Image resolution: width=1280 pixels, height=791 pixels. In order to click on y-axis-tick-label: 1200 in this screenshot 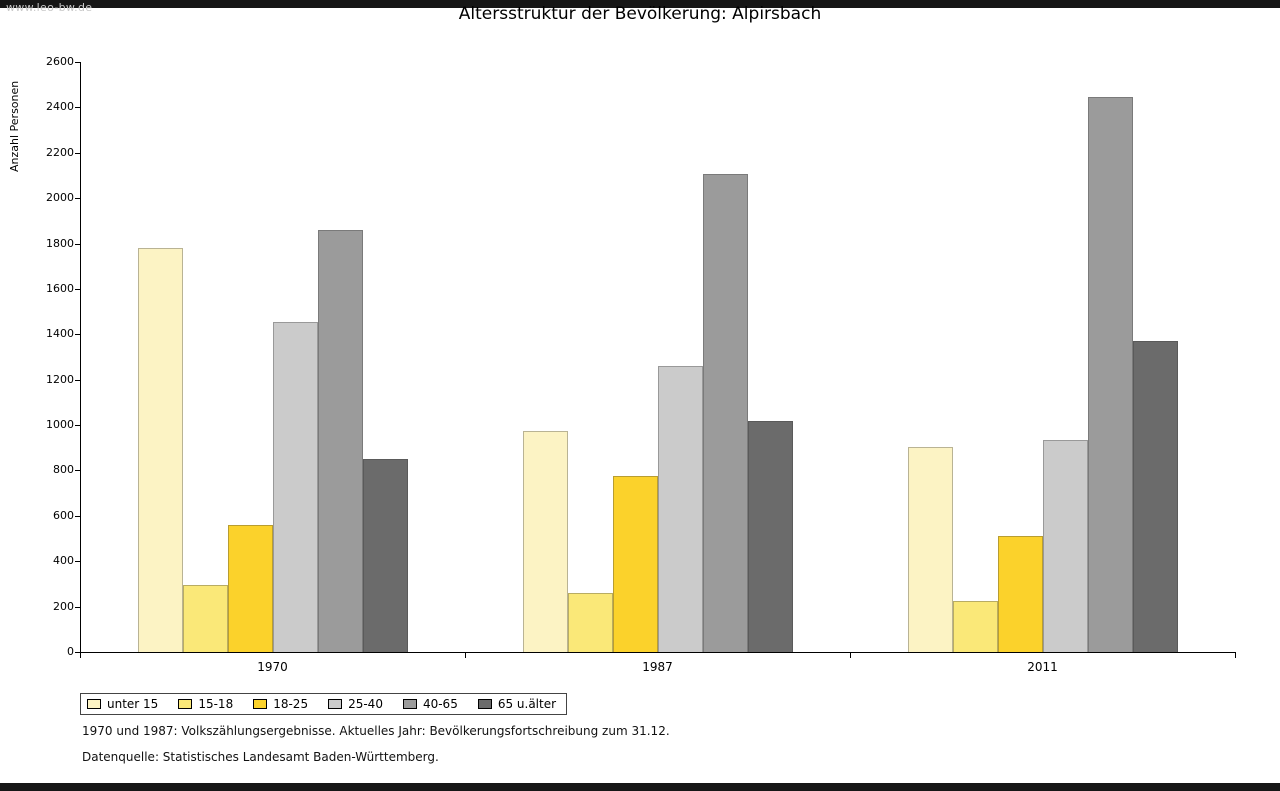, I will do `click(60, 379)`.